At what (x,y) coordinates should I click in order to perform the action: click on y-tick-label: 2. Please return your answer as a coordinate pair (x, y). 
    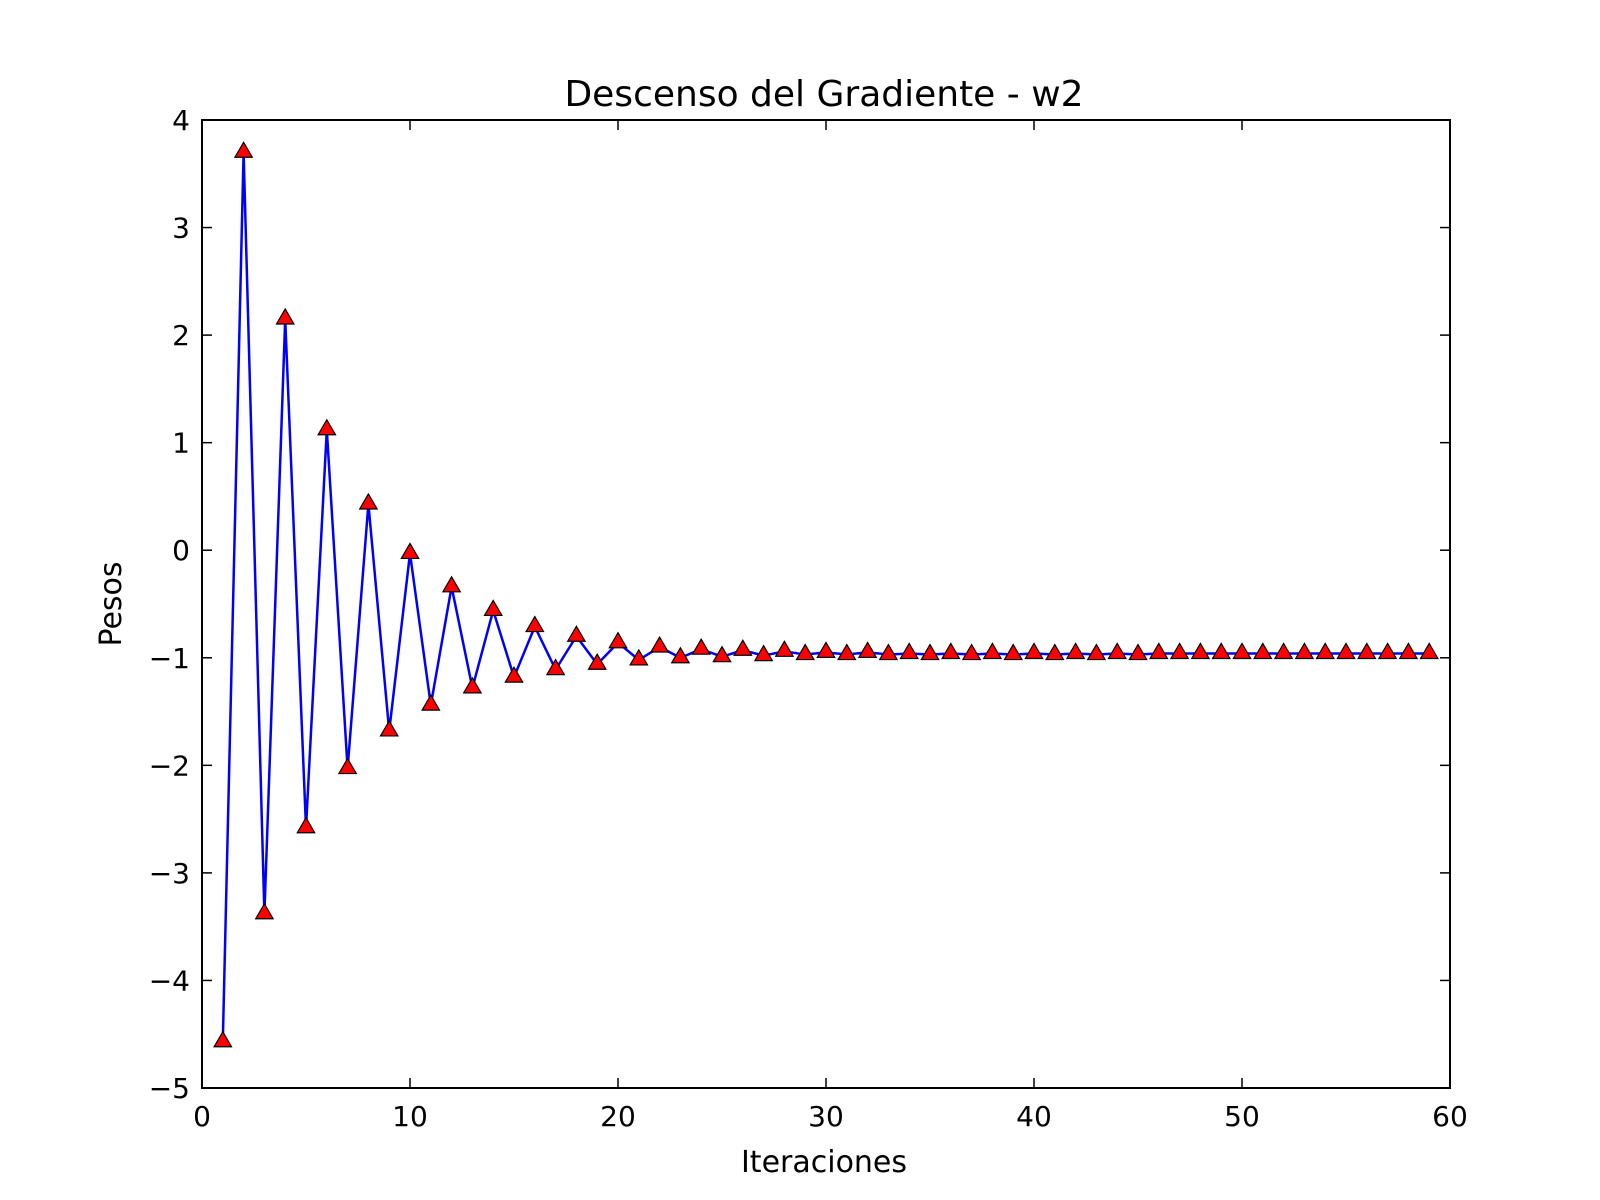
    Looking at the image, I should click on (181, 335).